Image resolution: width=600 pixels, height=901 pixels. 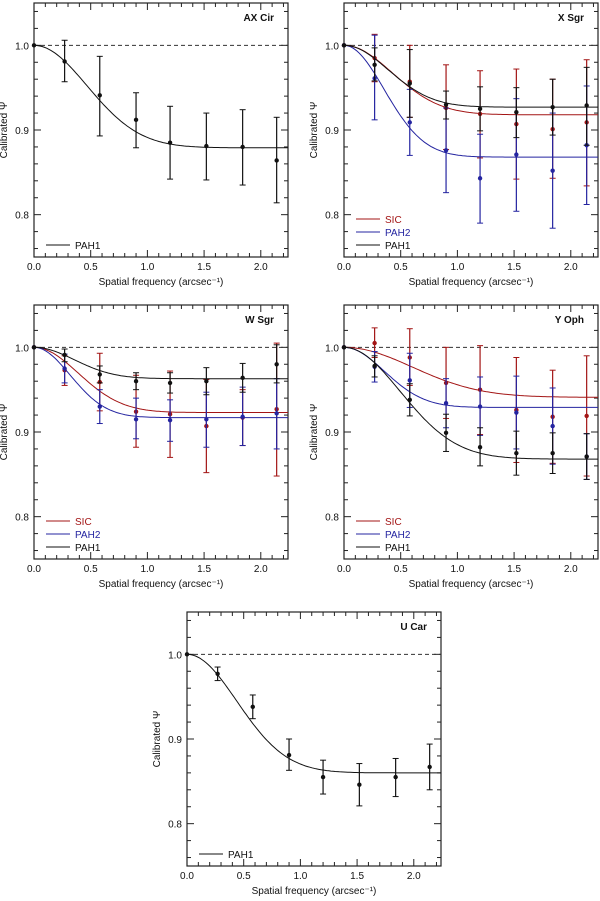 What do you see at coordinates (398, 233) in the screenshot?
I see `legend-label: PAH2` at bounding box center [398, 233].